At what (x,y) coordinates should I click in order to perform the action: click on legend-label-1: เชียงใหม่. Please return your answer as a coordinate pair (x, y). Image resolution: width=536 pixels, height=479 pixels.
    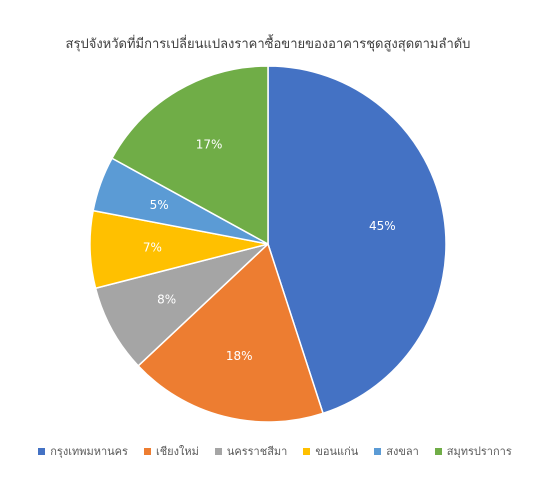
    Looking at the image, I should click on (177, 451).